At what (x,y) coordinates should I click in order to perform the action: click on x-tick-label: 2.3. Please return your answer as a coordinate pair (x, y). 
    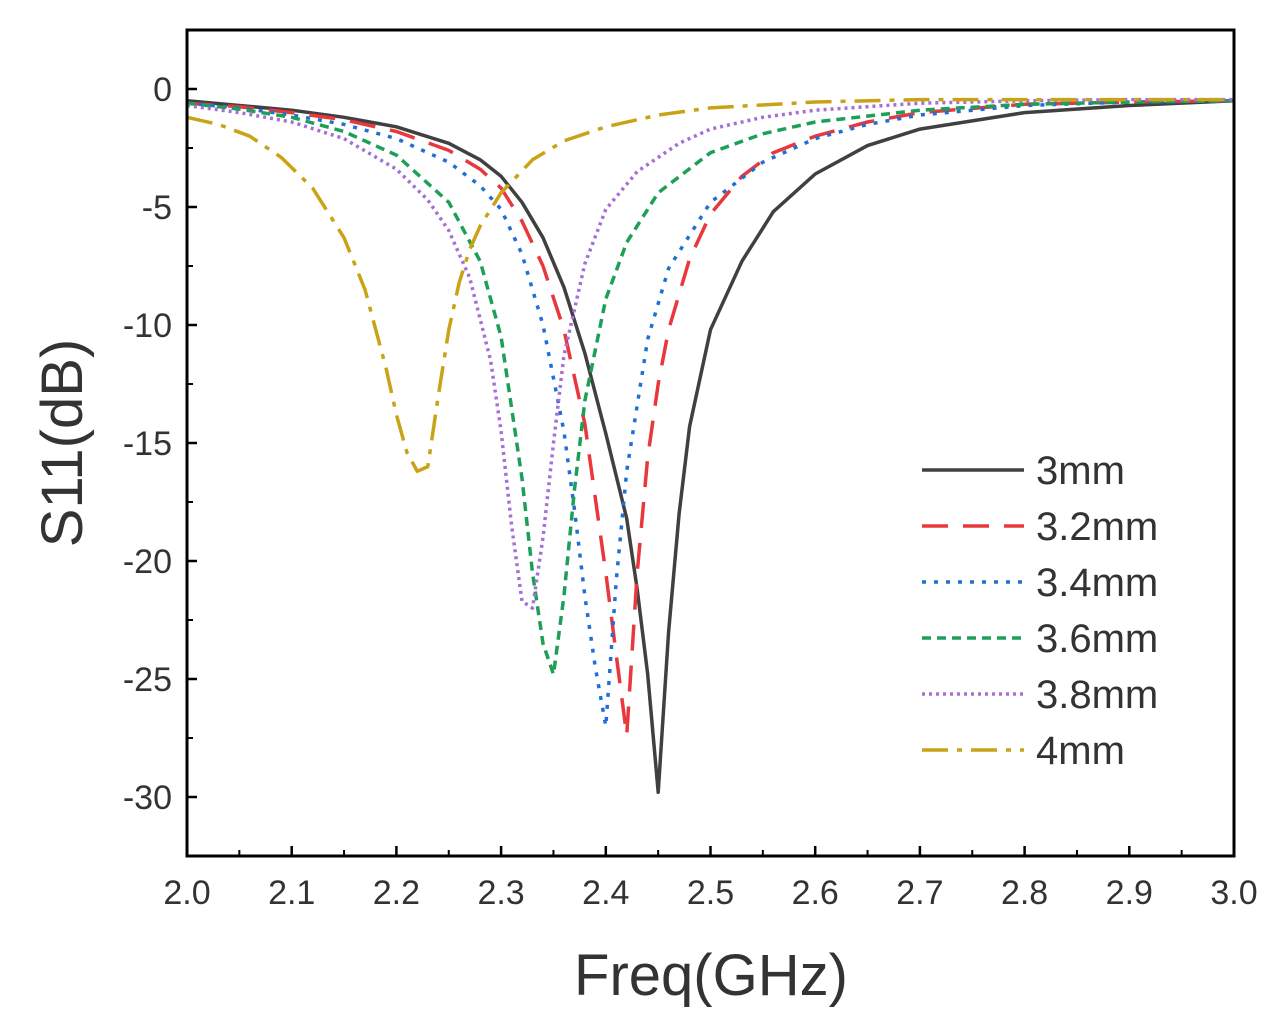
    Looking at the image, I should click on (500, 893).